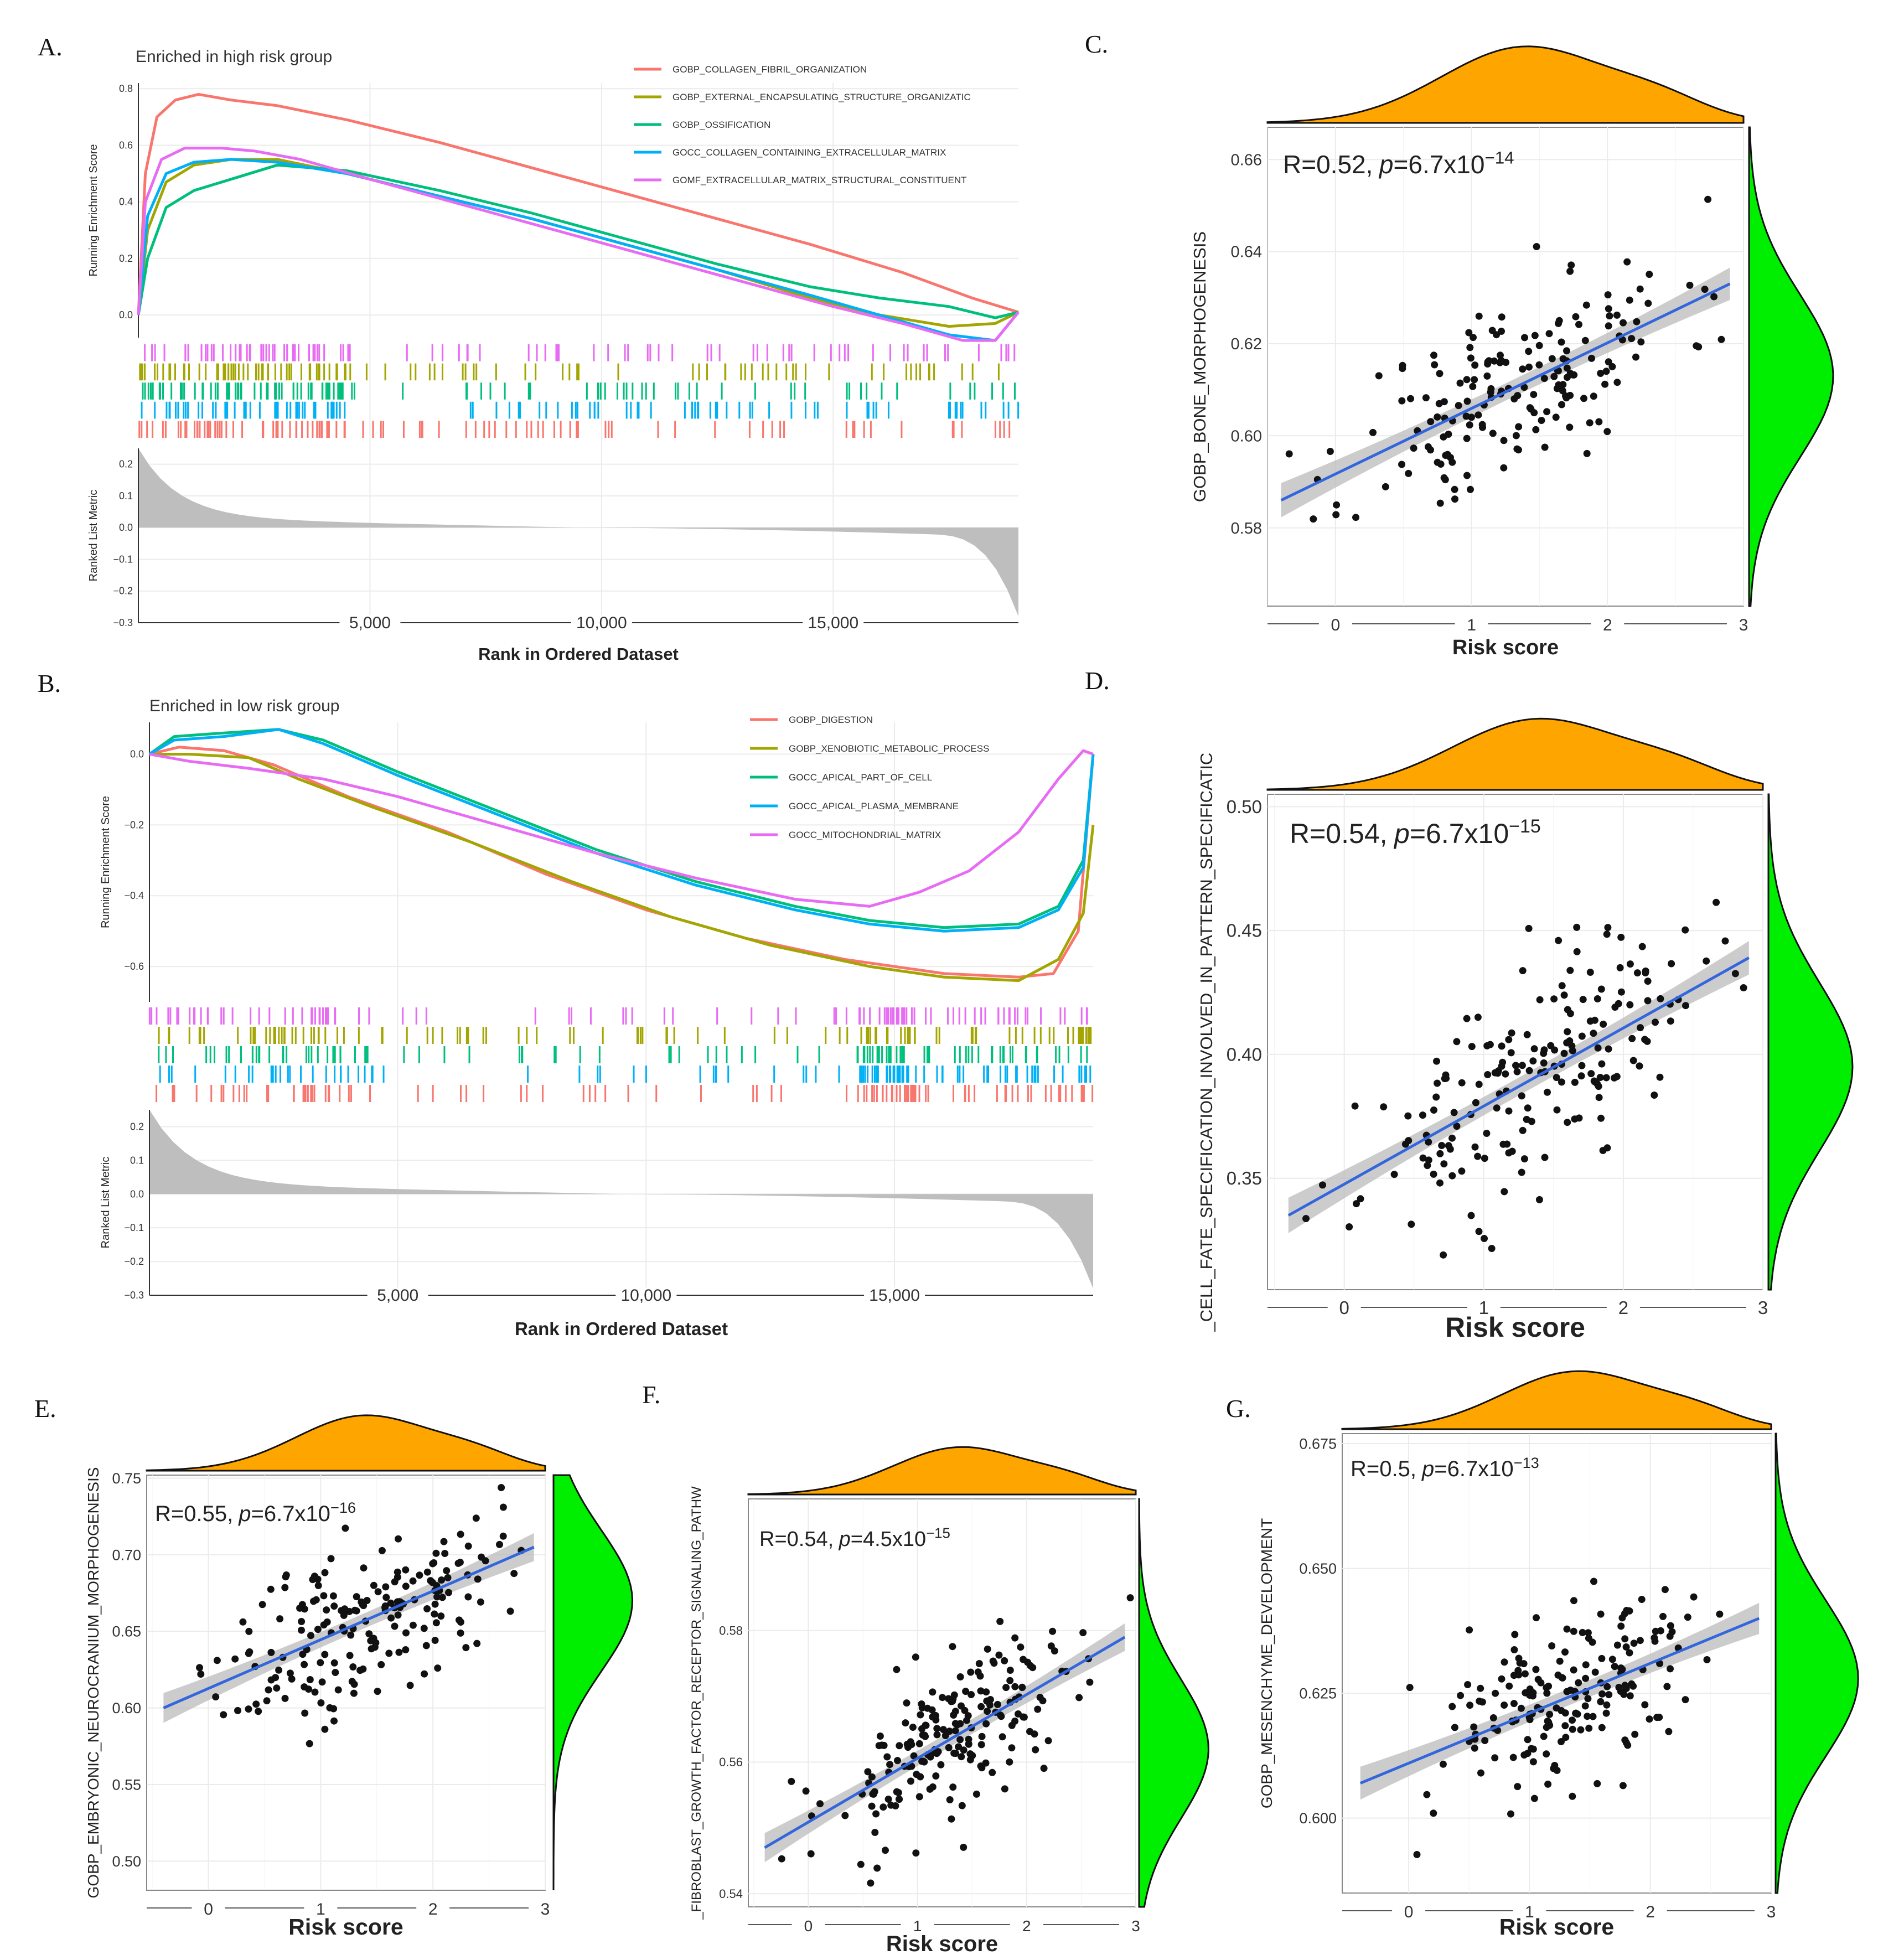 The image size is (1878, 1960). I want to click on metric-tick-label: 0.2, so click(137, 1126).